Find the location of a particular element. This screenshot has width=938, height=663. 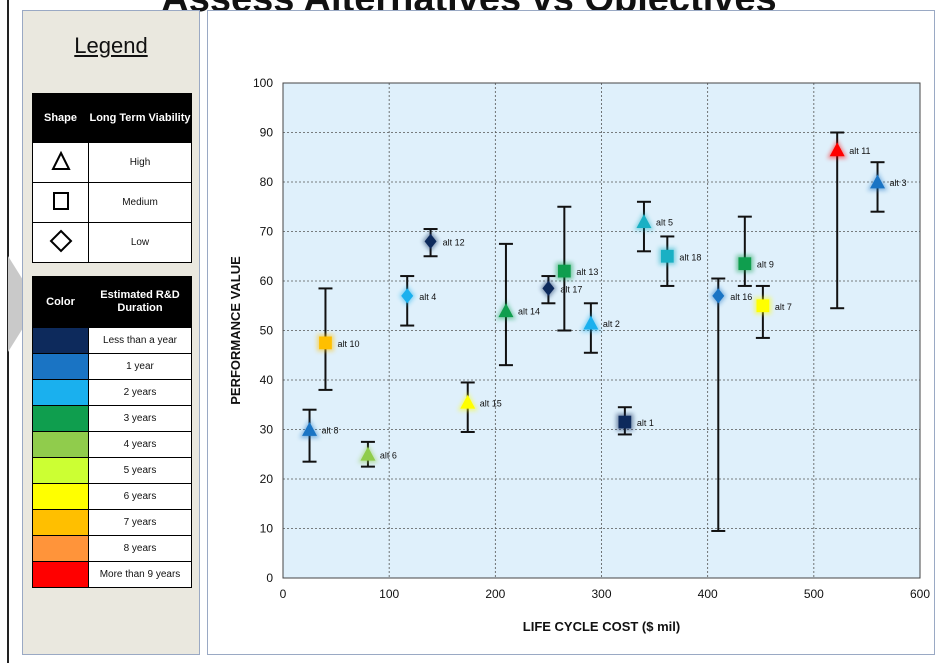

y-tick-label: 30 is located at coordinates (267, 430).